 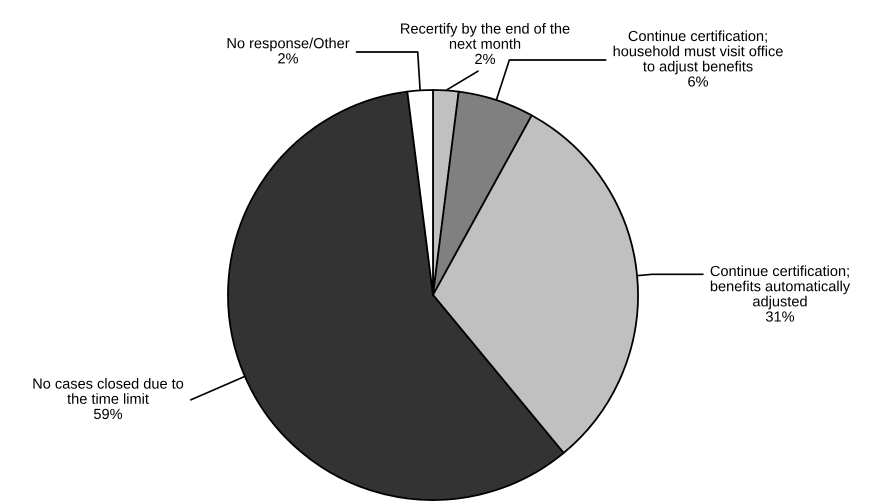 What do you see at coordinates (289, 45) in the screenshot?
I see `slice-label: No response/Other` at bounding box center [289, 45].